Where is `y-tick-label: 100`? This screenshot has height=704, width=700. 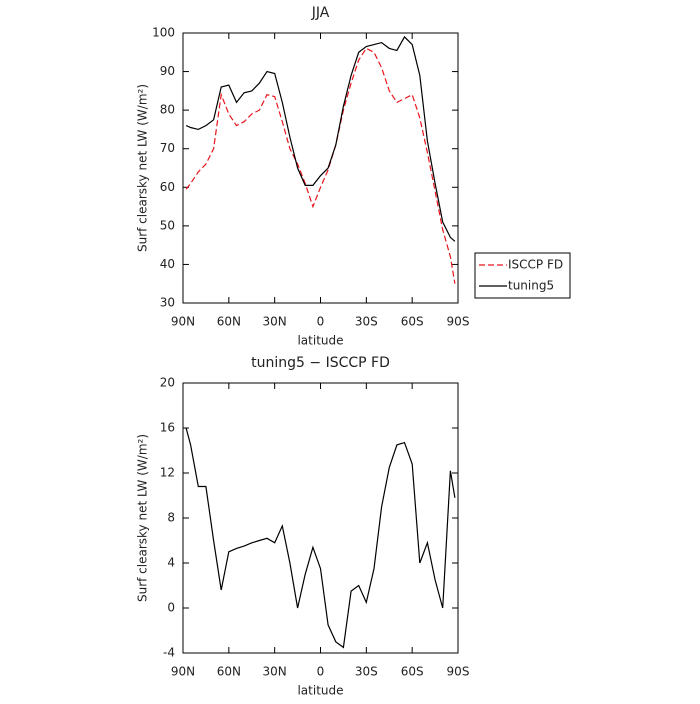 y-tick-label: 100 is located at coordinates (163, 33).